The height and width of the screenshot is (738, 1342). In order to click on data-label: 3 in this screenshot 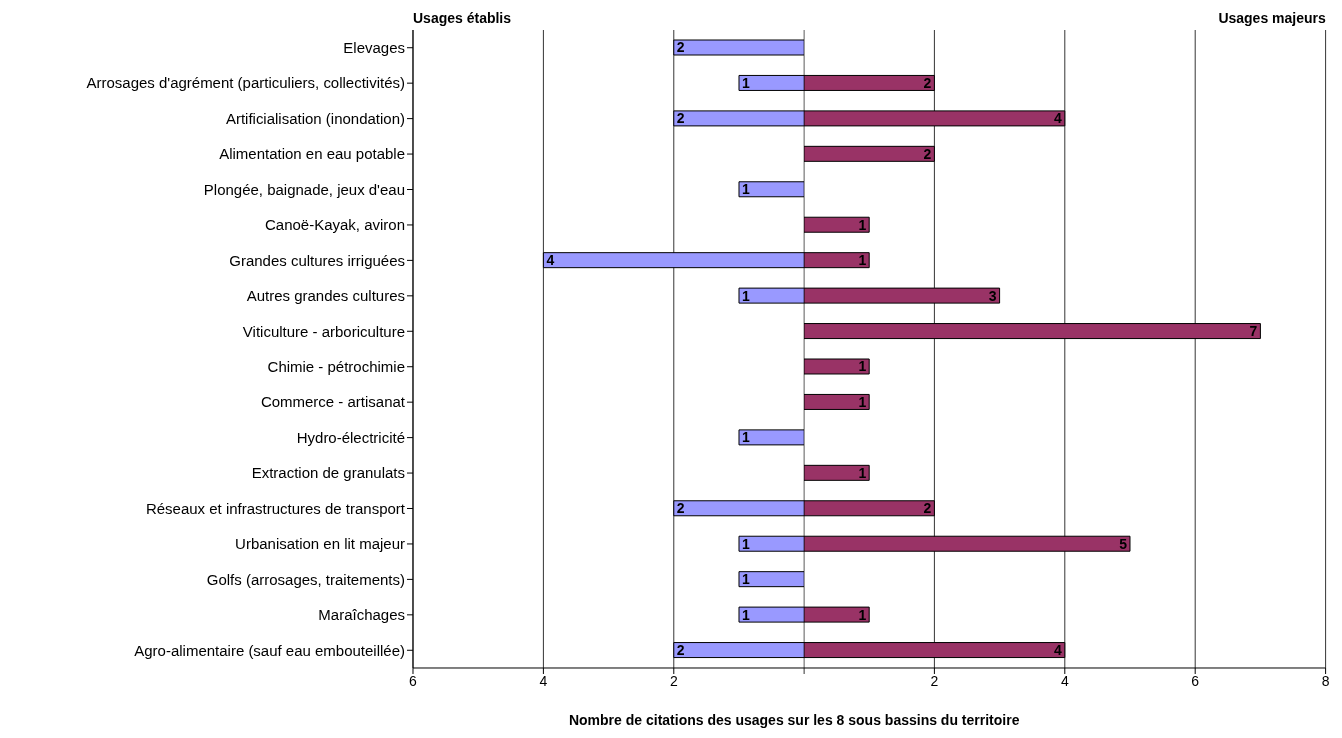, I will do `click(993, 295)`.